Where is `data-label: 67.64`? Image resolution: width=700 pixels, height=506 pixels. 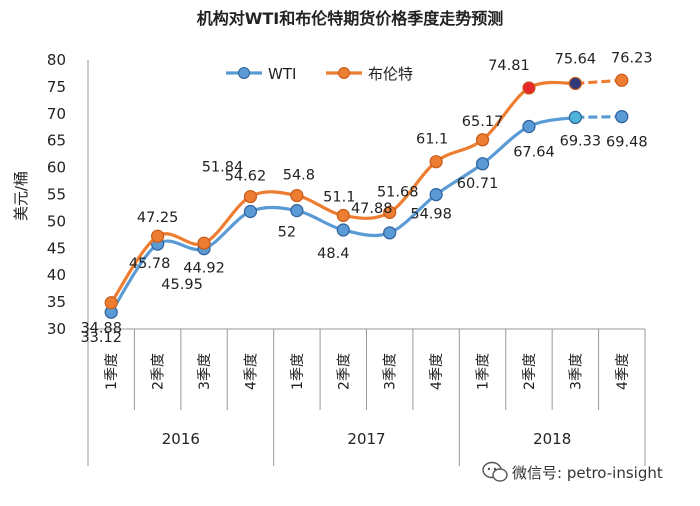 data-label: 67.64 is located at coordinates (534, 152).